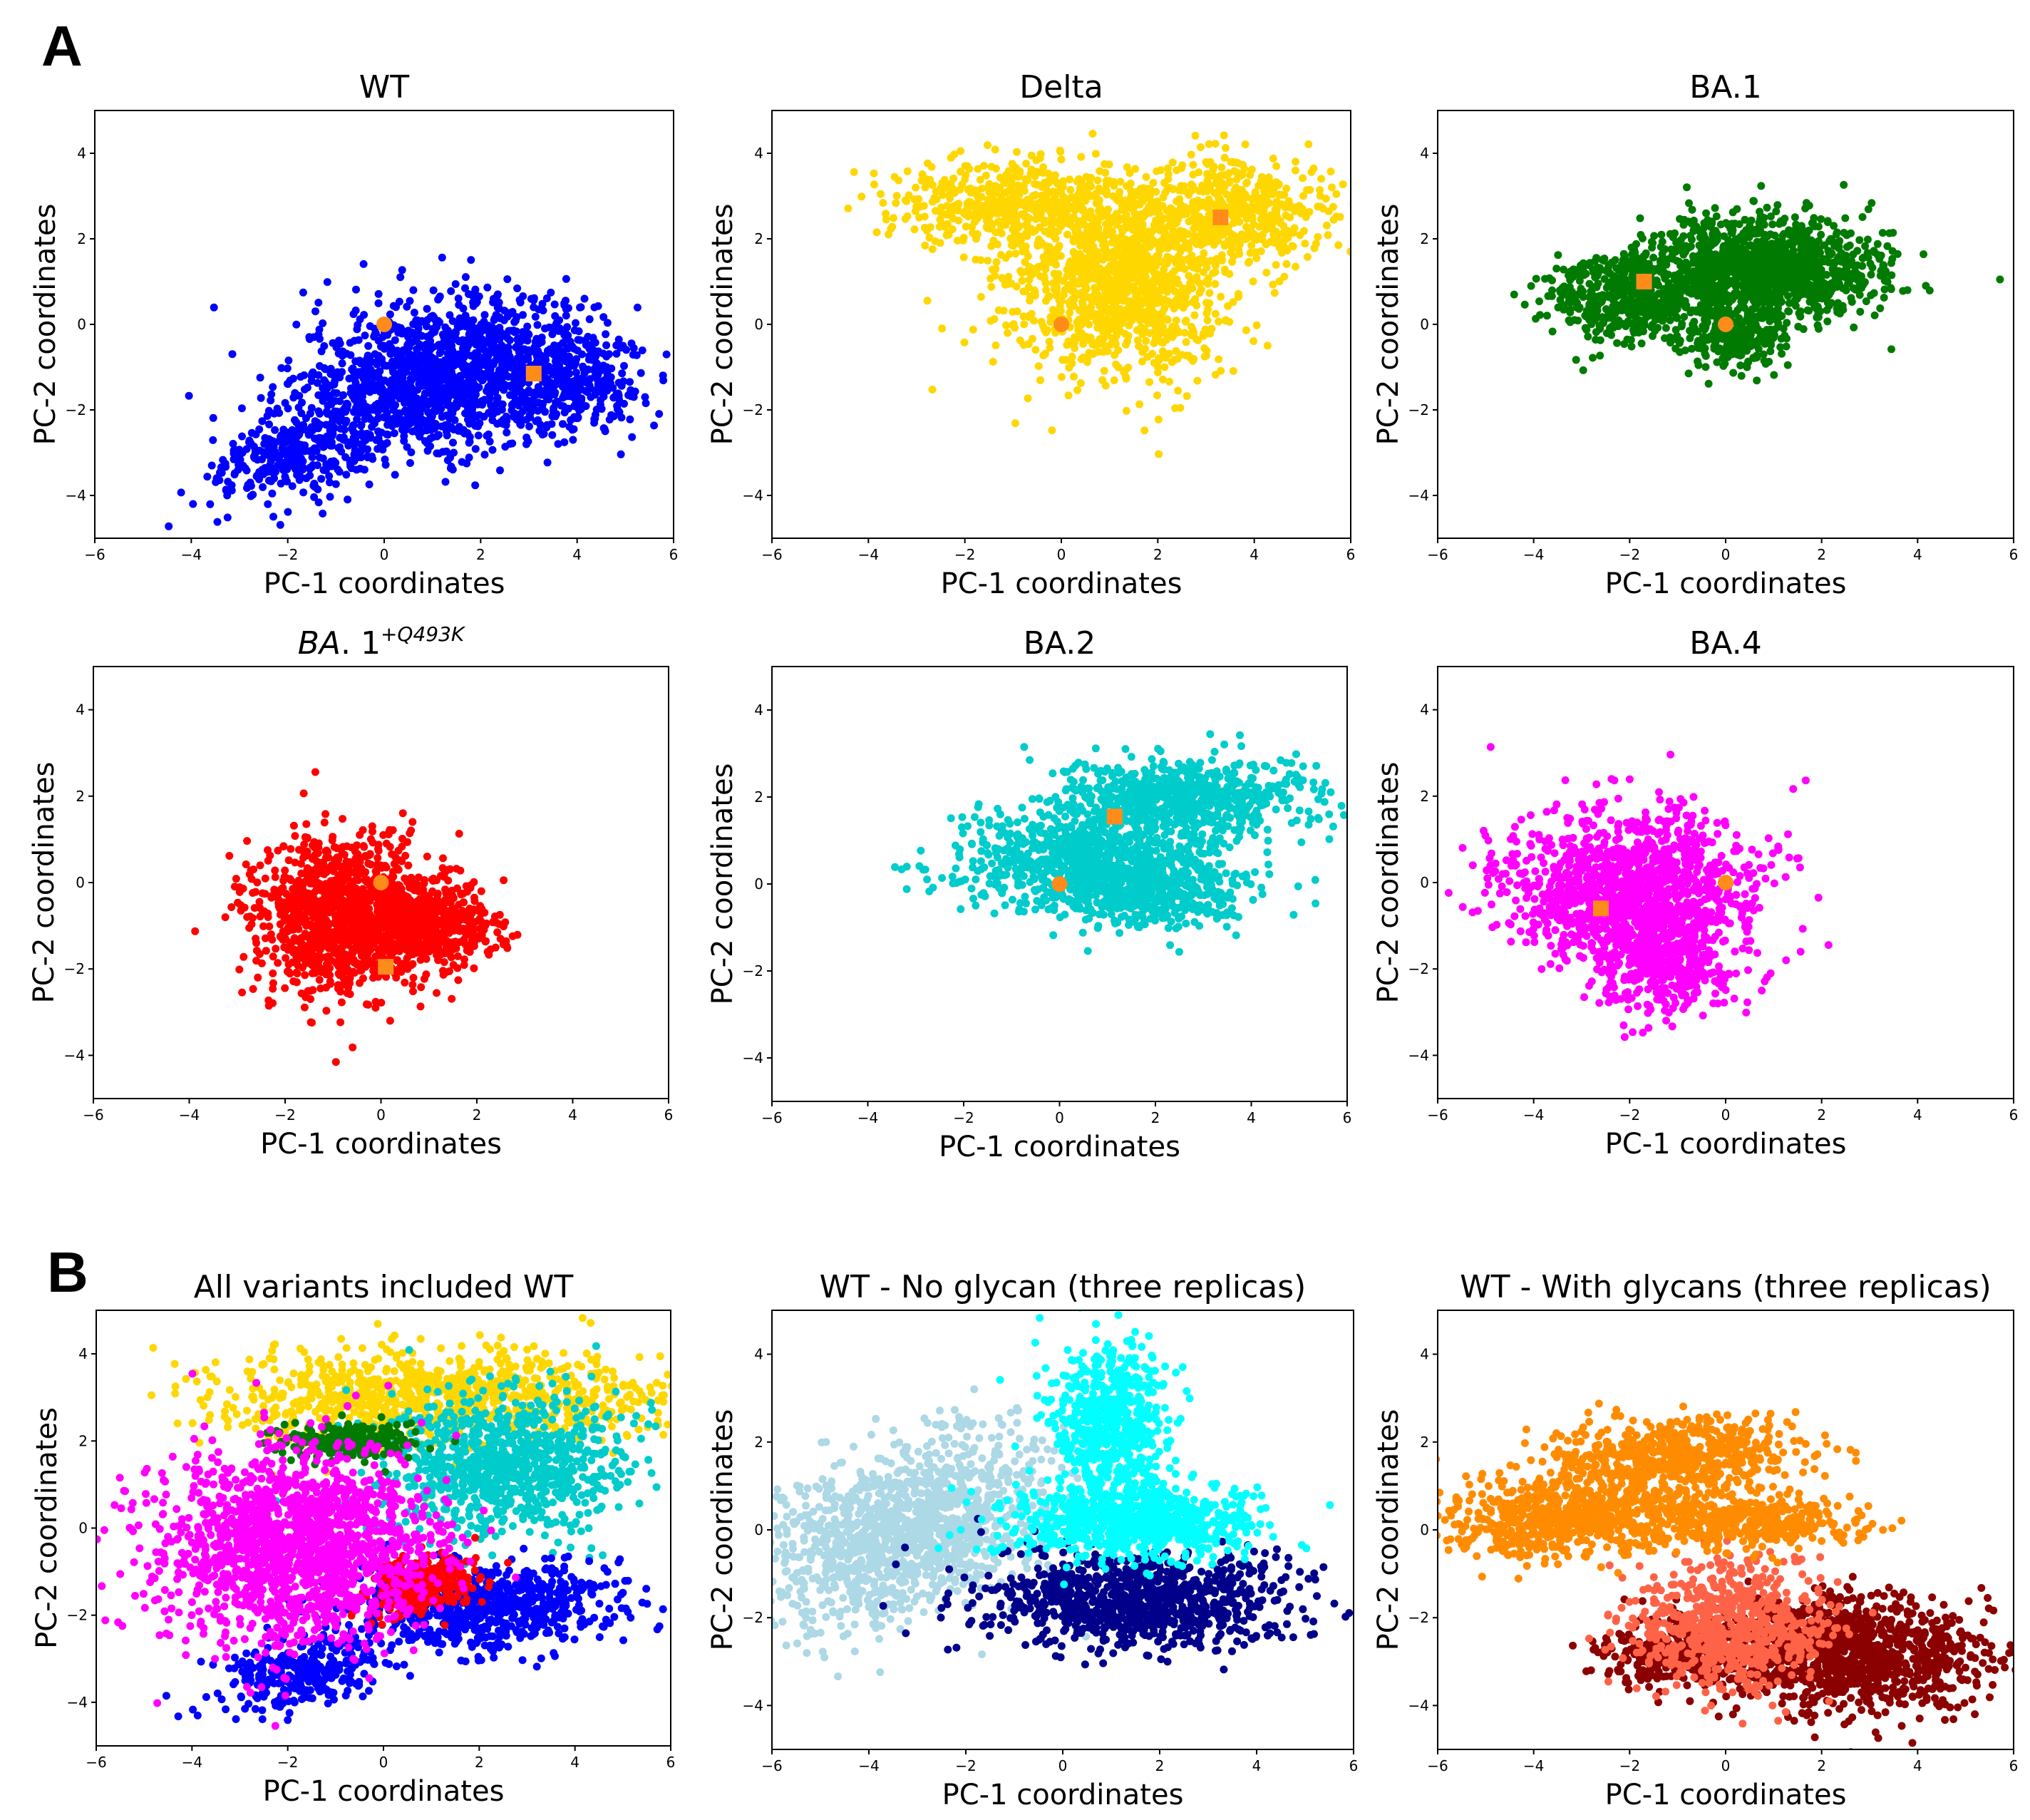 This screenshot has height=1820, width=2030. I want to click on y-tick-label: 4, so click(759, 153).